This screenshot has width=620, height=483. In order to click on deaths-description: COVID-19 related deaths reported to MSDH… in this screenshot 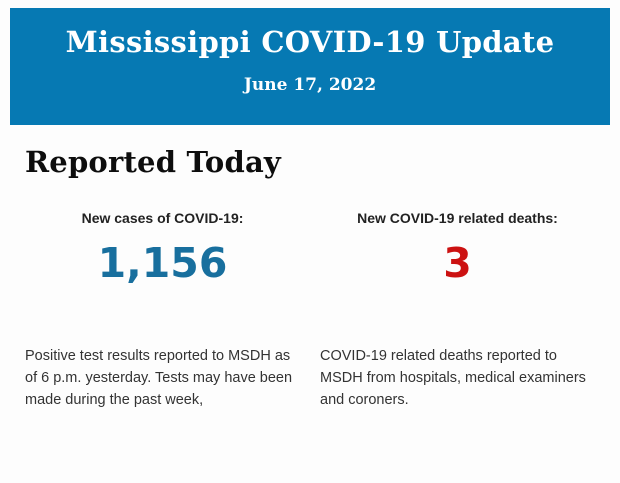, I will do `click(453, 378)`.